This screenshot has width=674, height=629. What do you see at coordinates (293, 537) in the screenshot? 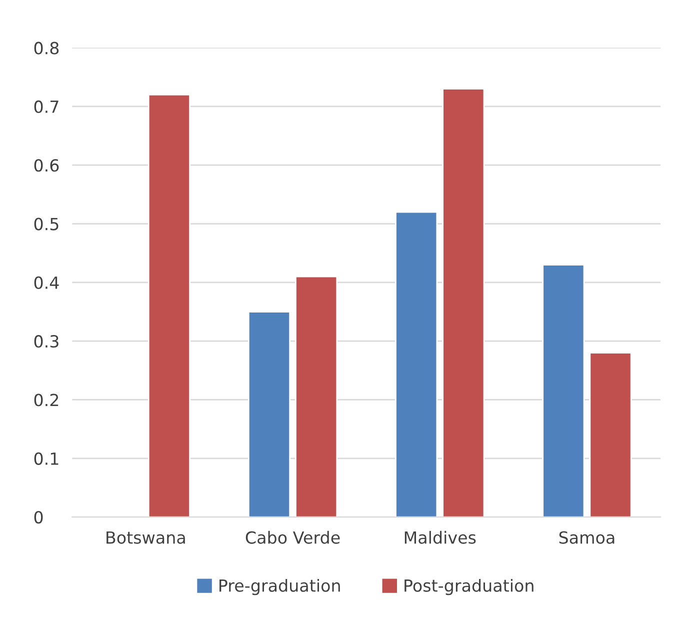
I see `x-tick-label: Cabo Verde` at bounding box center [293, 537].